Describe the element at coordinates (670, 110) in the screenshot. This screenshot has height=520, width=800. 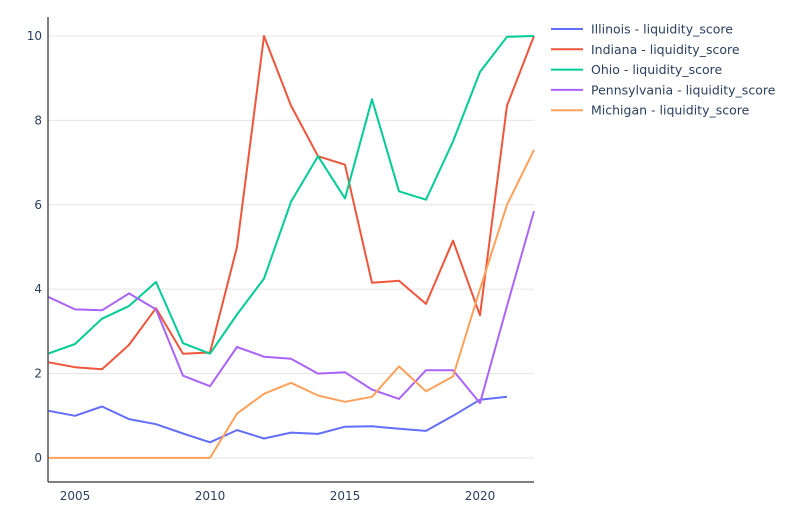
I see `legend-label: Michigan - liquidity_score` at that location.